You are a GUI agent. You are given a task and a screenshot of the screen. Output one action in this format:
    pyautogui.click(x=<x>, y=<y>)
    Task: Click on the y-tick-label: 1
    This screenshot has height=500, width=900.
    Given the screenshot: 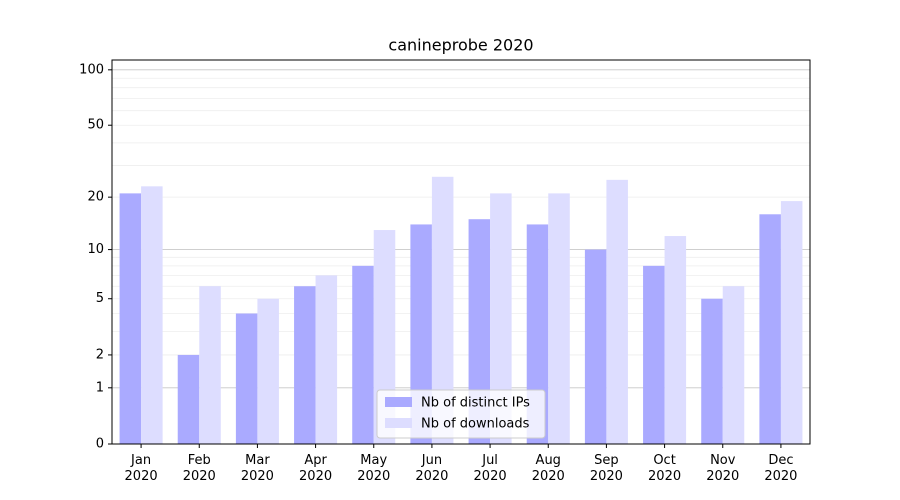 What is the action you would take?
    pyautogui.click(x=100, y=387)
    